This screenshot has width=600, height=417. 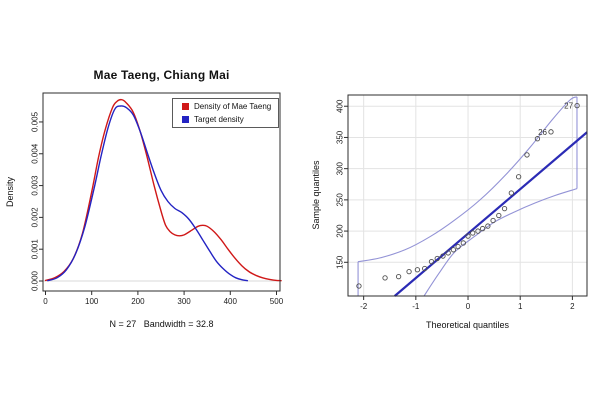 I want to click on legend-entry-mae-taeng: Density of Mae Taeng, so click(x=230, y=107).